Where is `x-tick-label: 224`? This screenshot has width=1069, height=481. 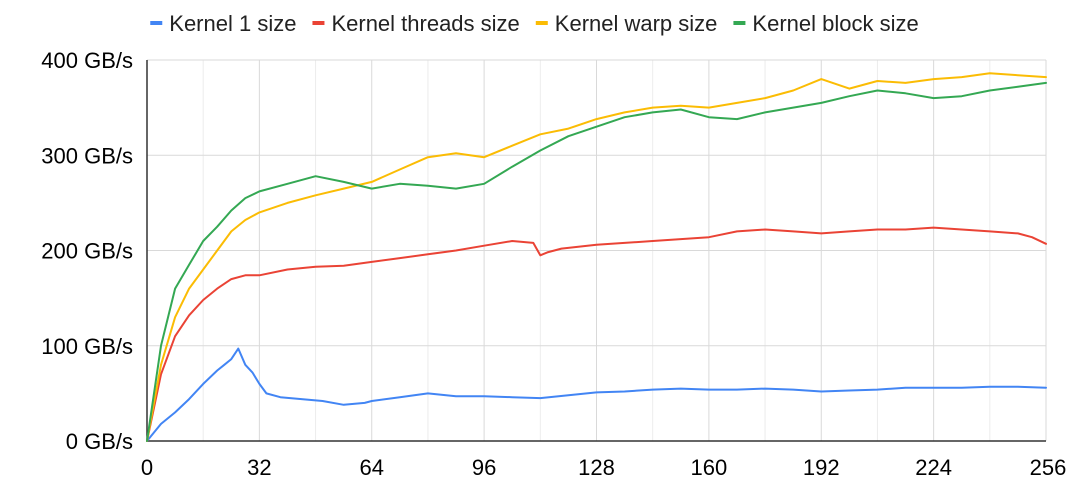 x-tick-label: 224 is located at coordinates (933, 467).